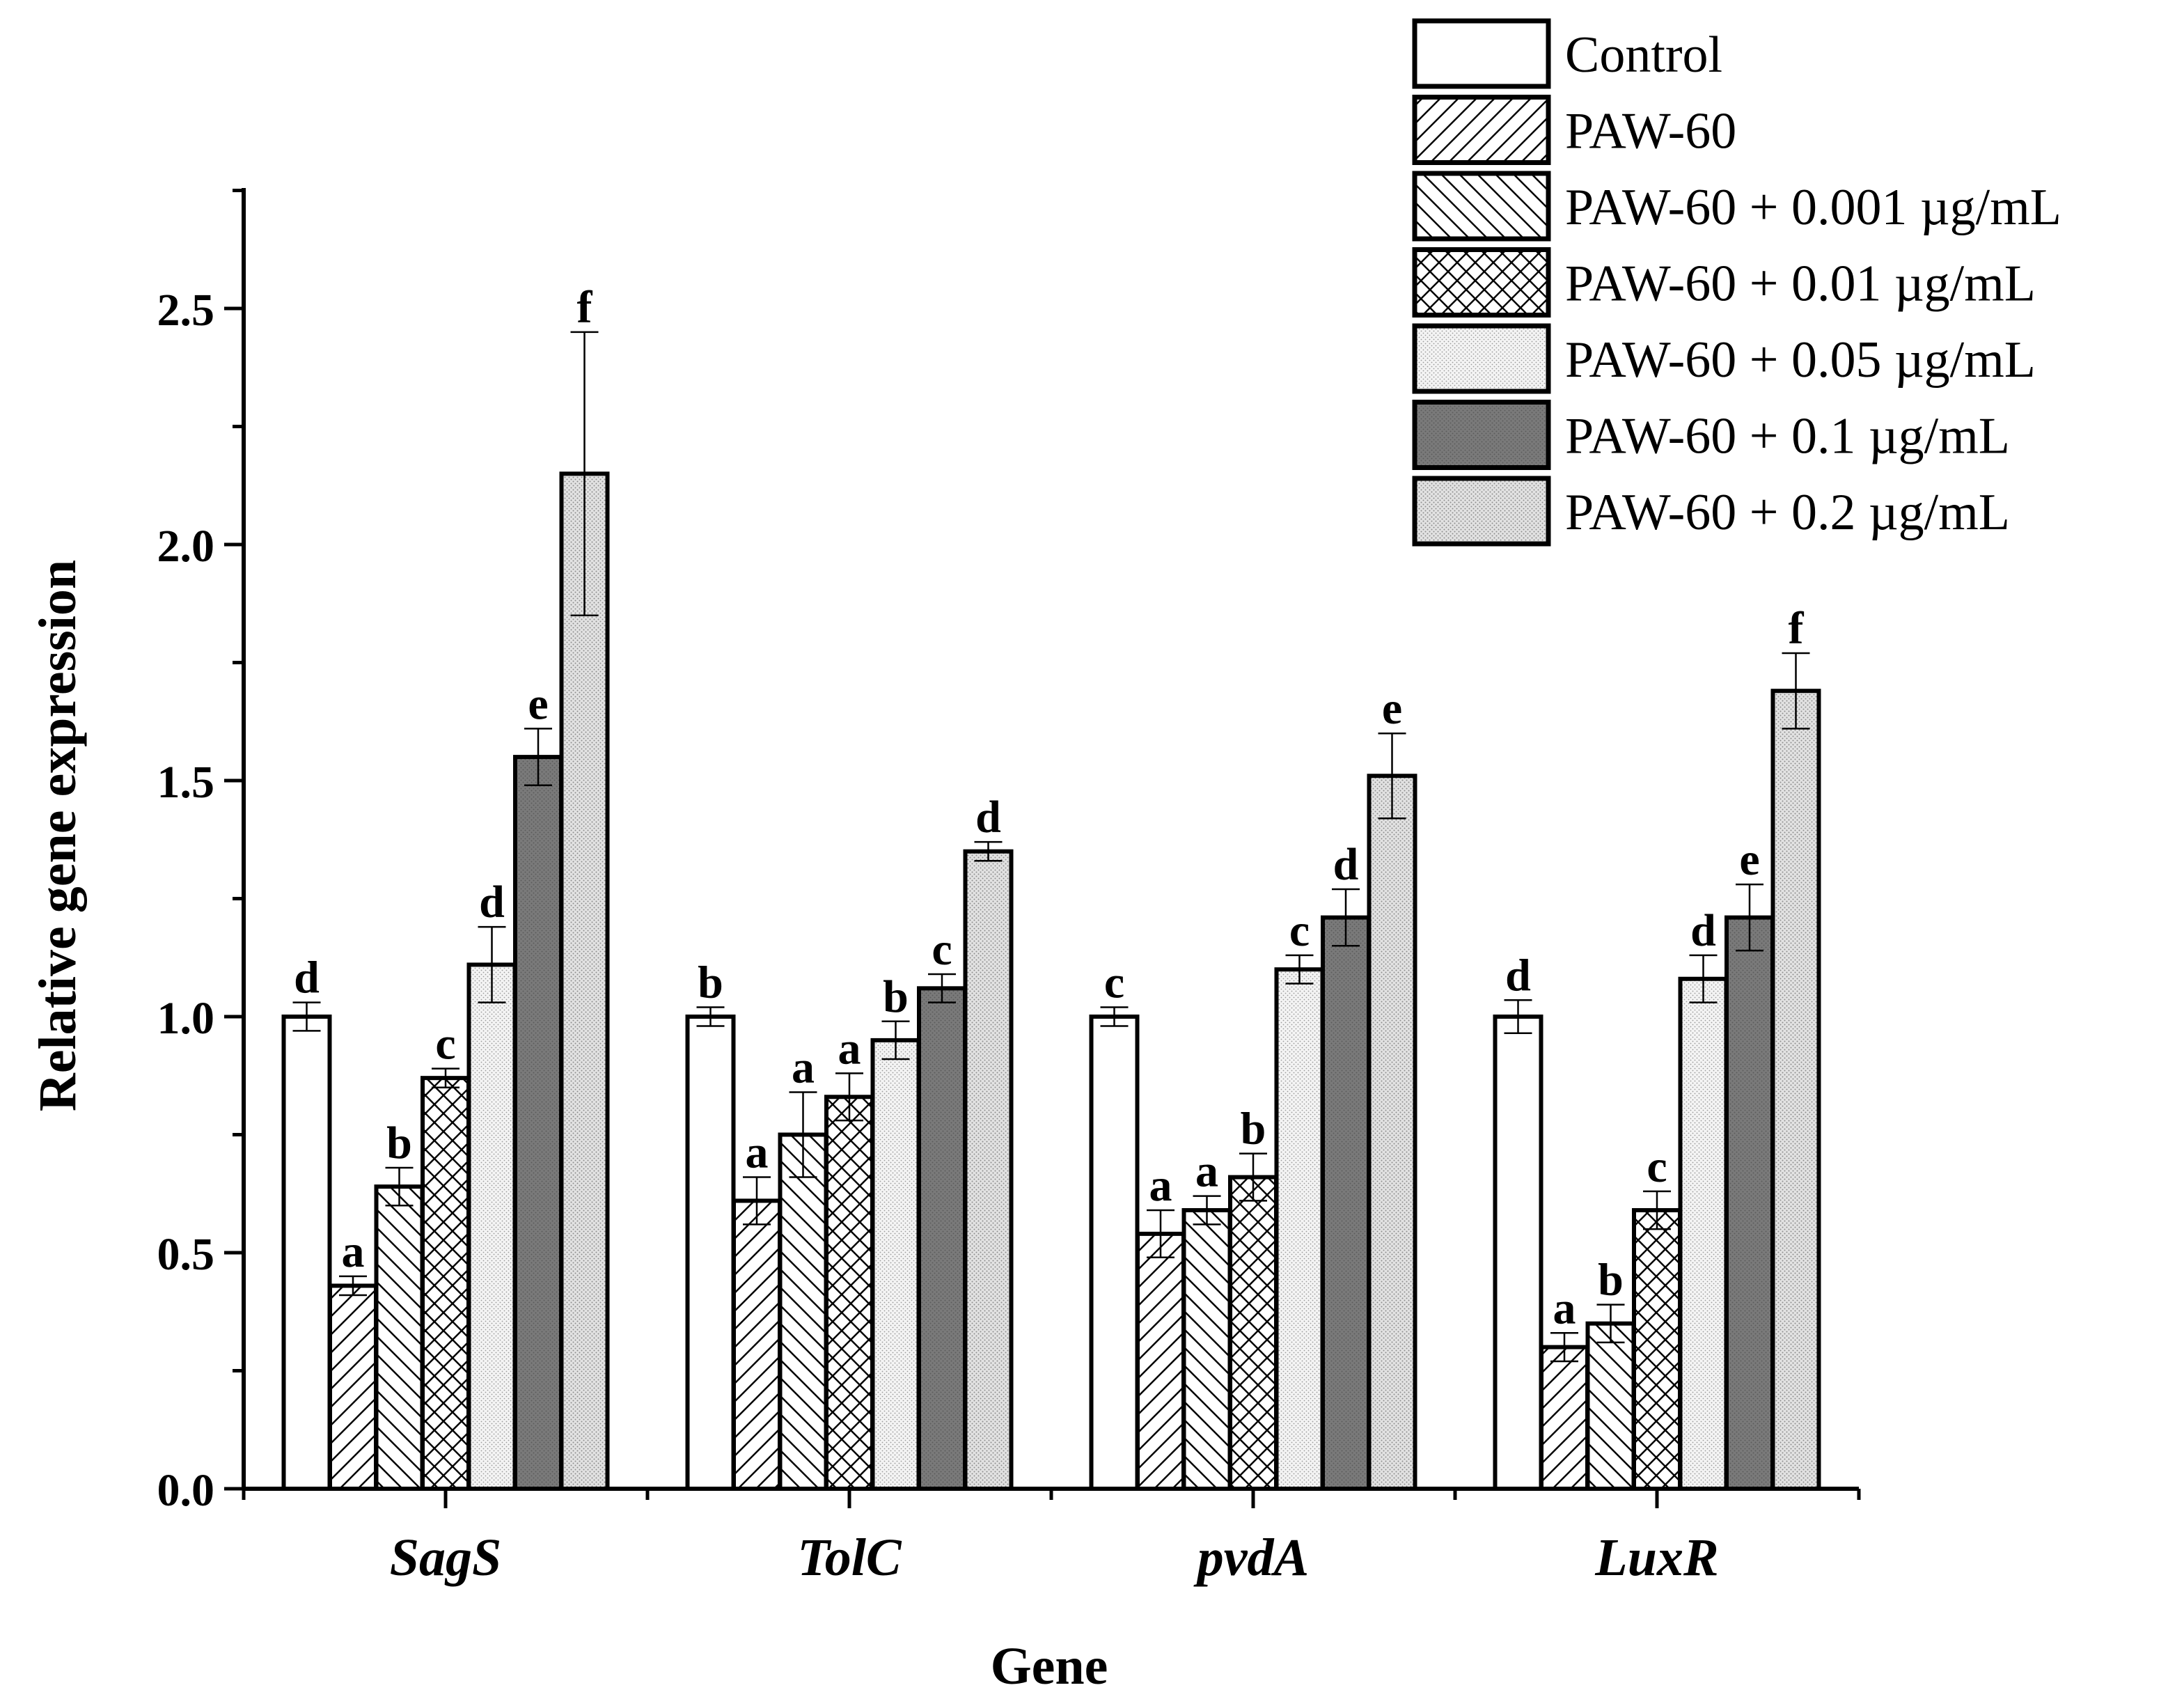  What do you see at coordinates (1800, 284) in the screenshot?
I see `legend-label: PAW-60 + 0.01 µg/mL` at bounding box center [1800, 284].